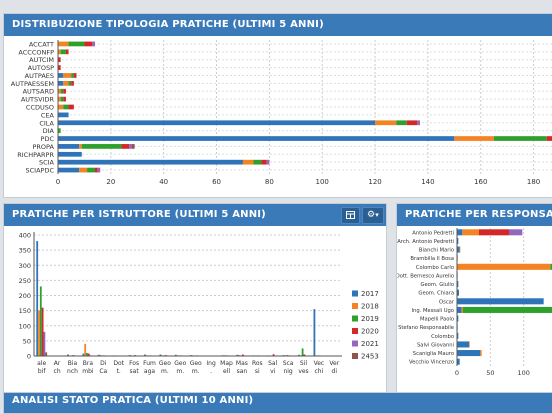 Image resolution: width=552 pixels, height=414 pixels. Describe the element at coordinates (196, 363) in the screenshot. I see `x-tick-label: Geo` at that location.